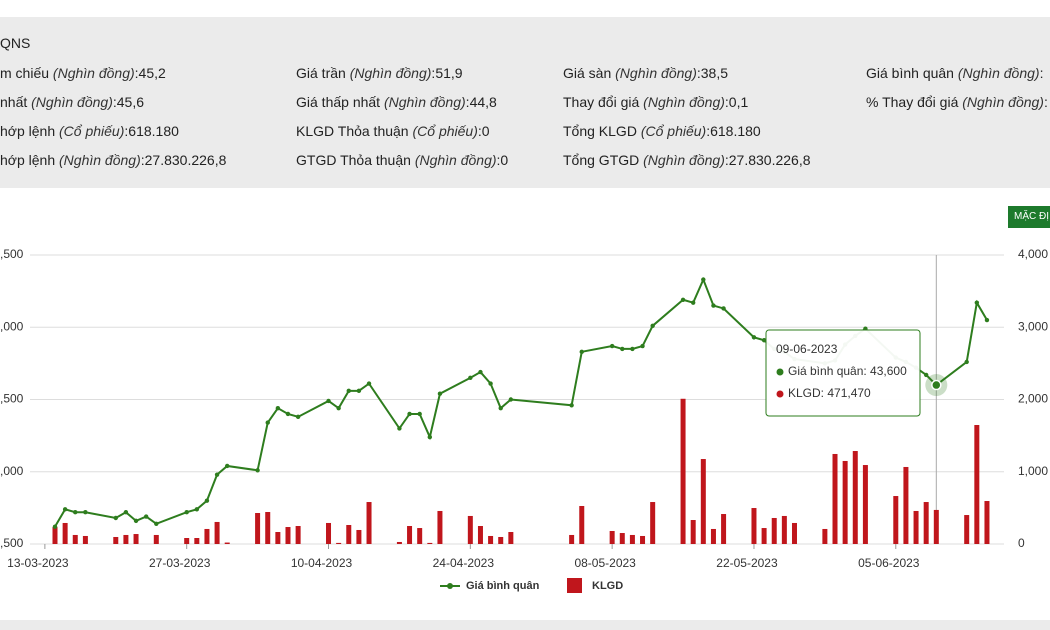  I want to click on x-tick-label: 13-03-2023, so click(38, 563).